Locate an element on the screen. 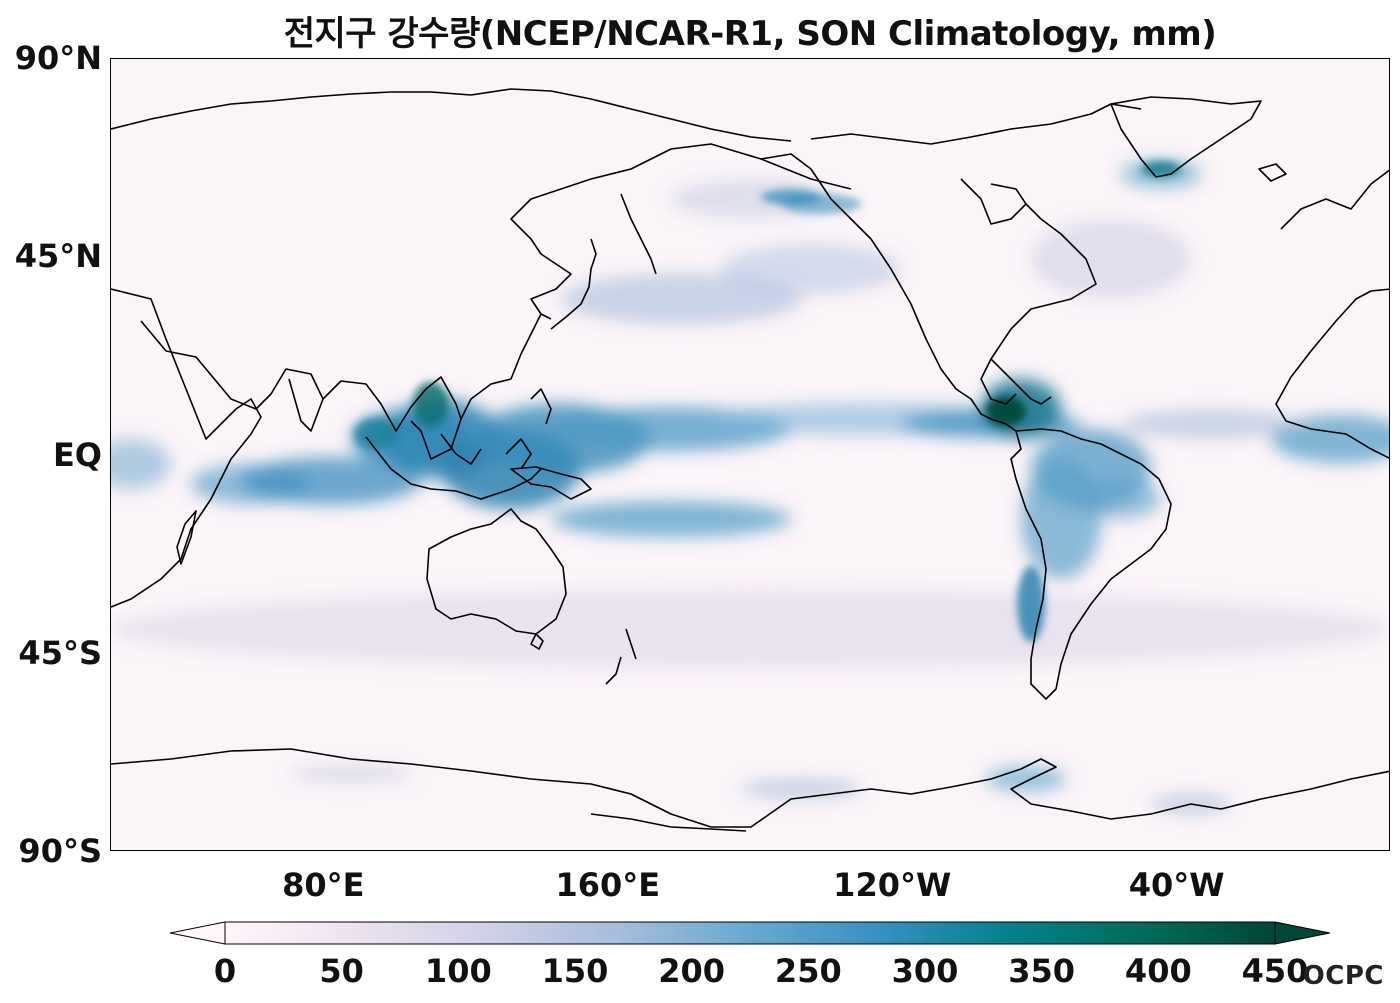 The image size is (1400, 1003). x-tick-label: 80°E is located at coordinates (323, 885).